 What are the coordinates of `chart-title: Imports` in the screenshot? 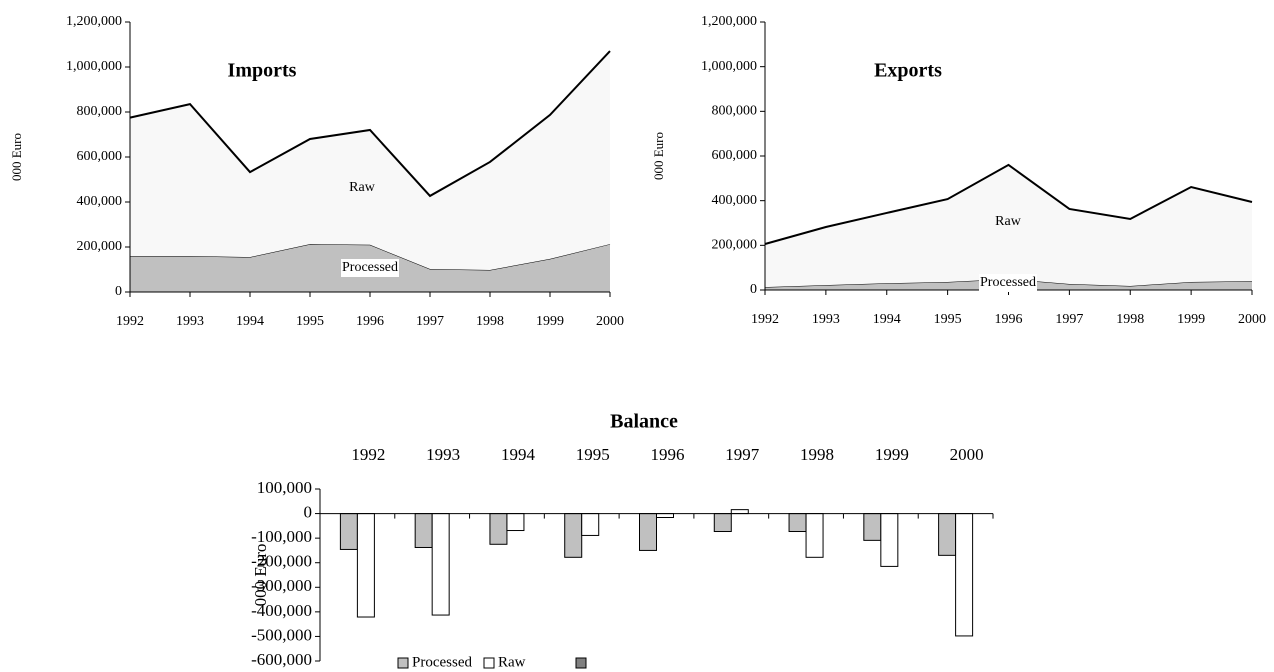 It's located at (262, 71).